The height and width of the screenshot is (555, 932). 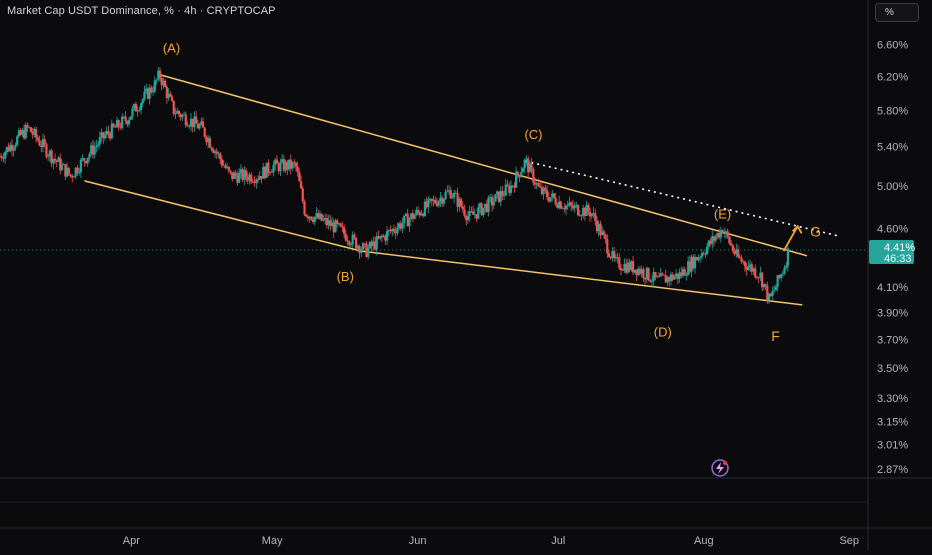 What do you see at coordinates (720, 468) in the screenshot?
I see `lightning-icon` at bounding box center [720, 468].